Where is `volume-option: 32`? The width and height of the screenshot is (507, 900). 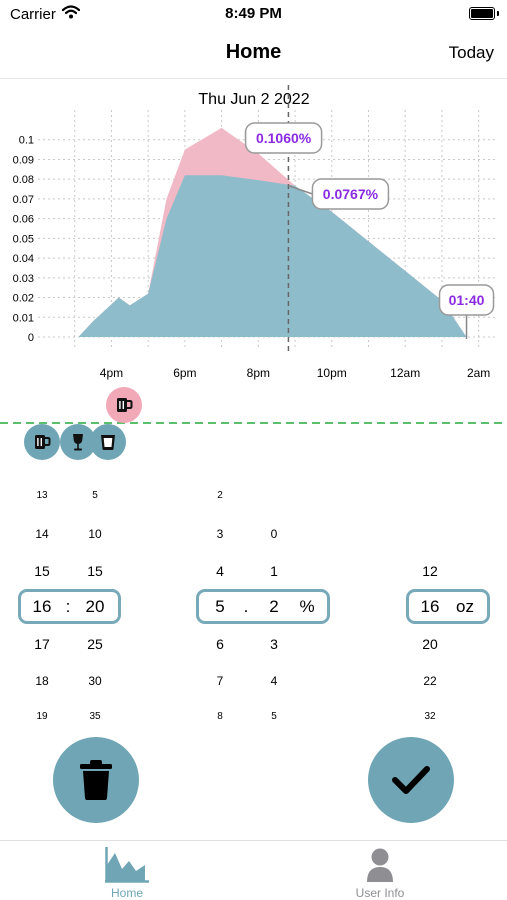 volume-option: 32 is located at coordinates (430, 716).